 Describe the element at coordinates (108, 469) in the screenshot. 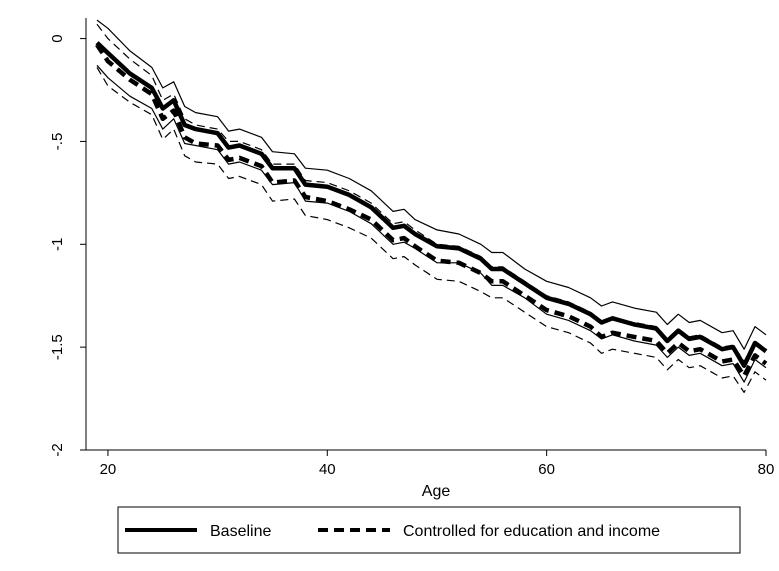

I see `x-tick-label: 20` at that location.